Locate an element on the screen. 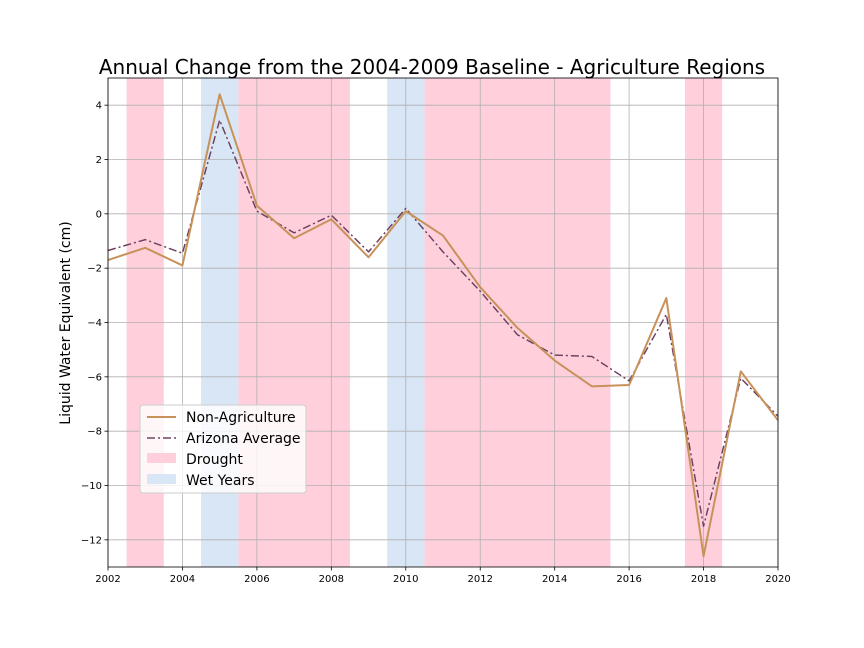  x-tick-label: 2008 is located at coordinates (331, 579).